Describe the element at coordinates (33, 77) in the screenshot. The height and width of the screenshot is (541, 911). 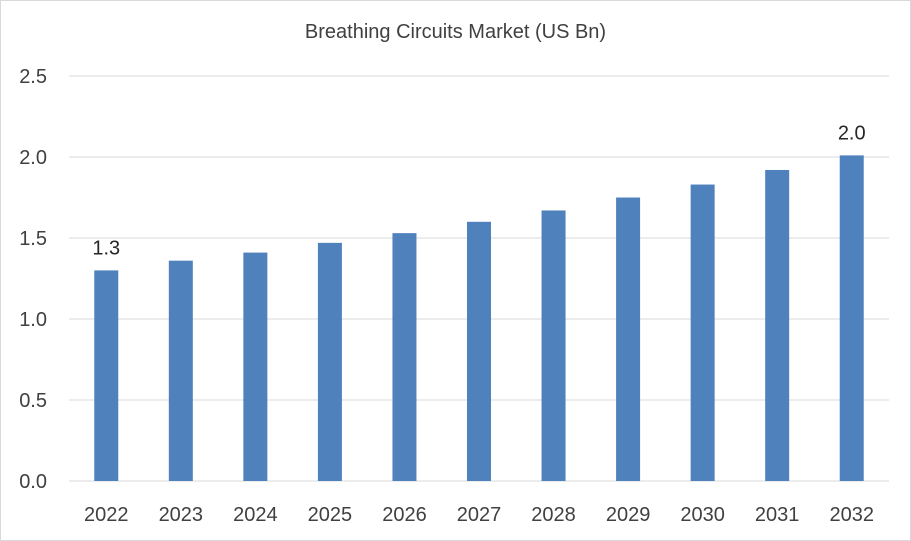
I see `y-tick-label: 2.5` at that location.